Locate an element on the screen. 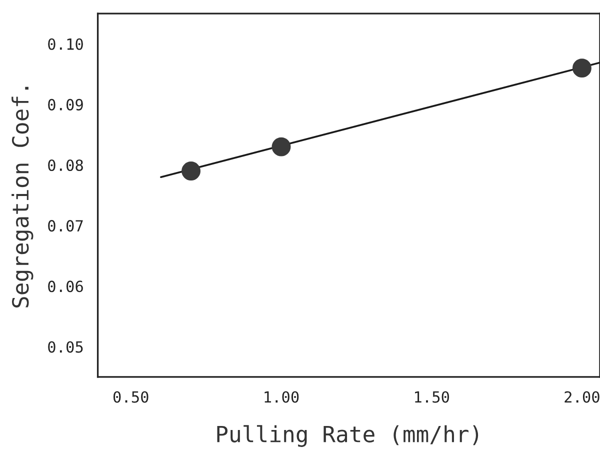 This screenshot has height=452, width=600. x-tick-label: 1.00 is located at coordinates (281, 397).